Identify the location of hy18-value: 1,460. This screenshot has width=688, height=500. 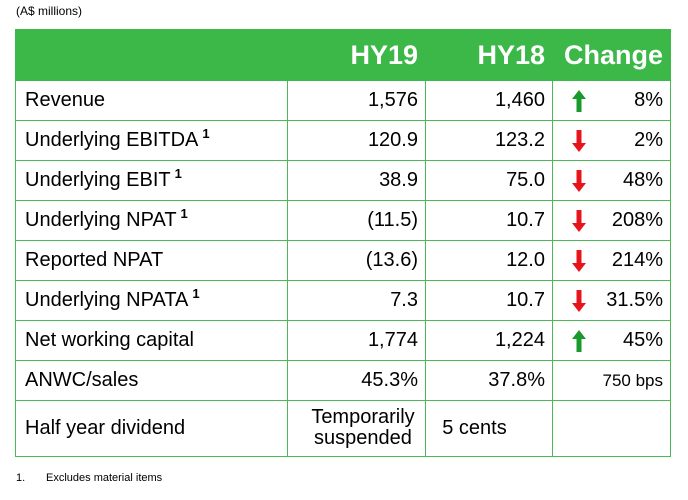
(489, 100).